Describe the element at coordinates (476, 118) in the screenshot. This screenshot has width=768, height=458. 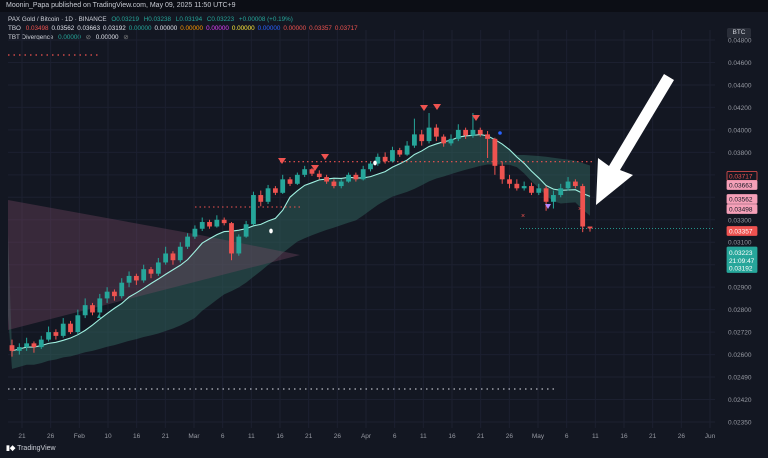
I see `sell-signal-marker` at that location.